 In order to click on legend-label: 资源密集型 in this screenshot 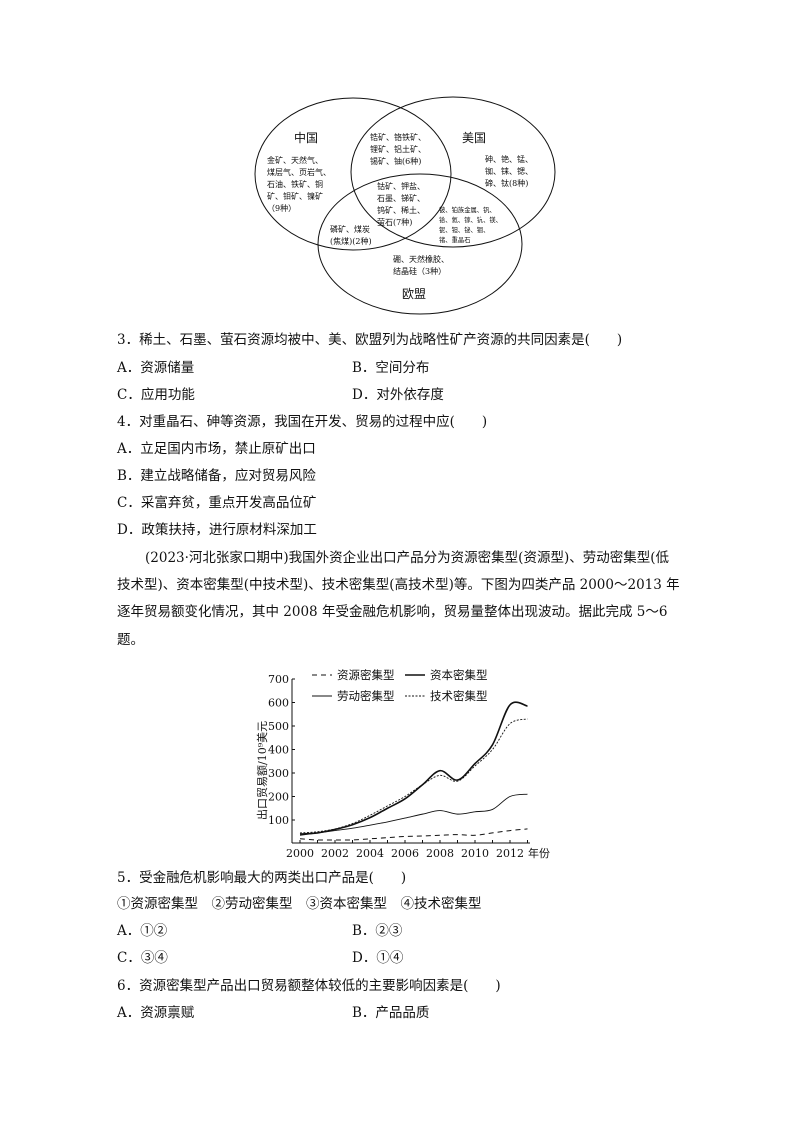, I will do `click(366, 675)`.